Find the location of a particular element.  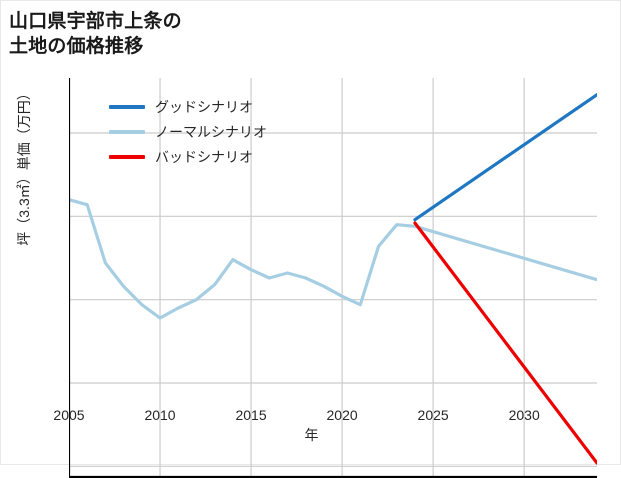

legend-label: グッドシナリオ is located at coordinates (204, 106).